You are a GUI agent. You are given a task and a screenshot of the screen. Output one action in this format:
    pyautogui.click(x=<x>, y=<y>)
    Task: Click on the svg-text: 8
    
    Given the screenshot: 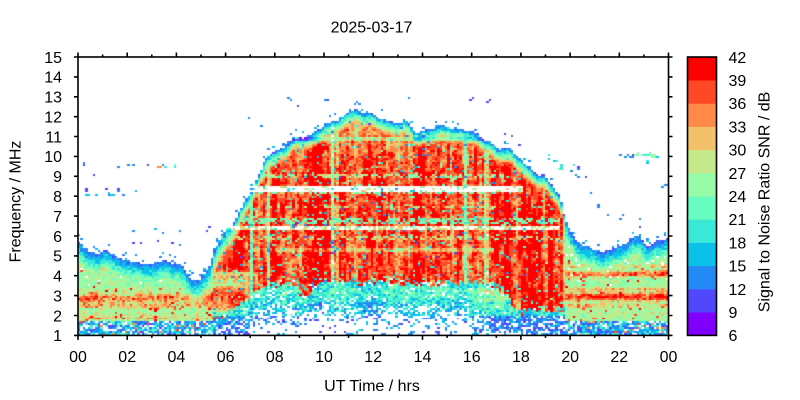 What is the action you would take?
    pyautogui.click(x=57, y=197)
    